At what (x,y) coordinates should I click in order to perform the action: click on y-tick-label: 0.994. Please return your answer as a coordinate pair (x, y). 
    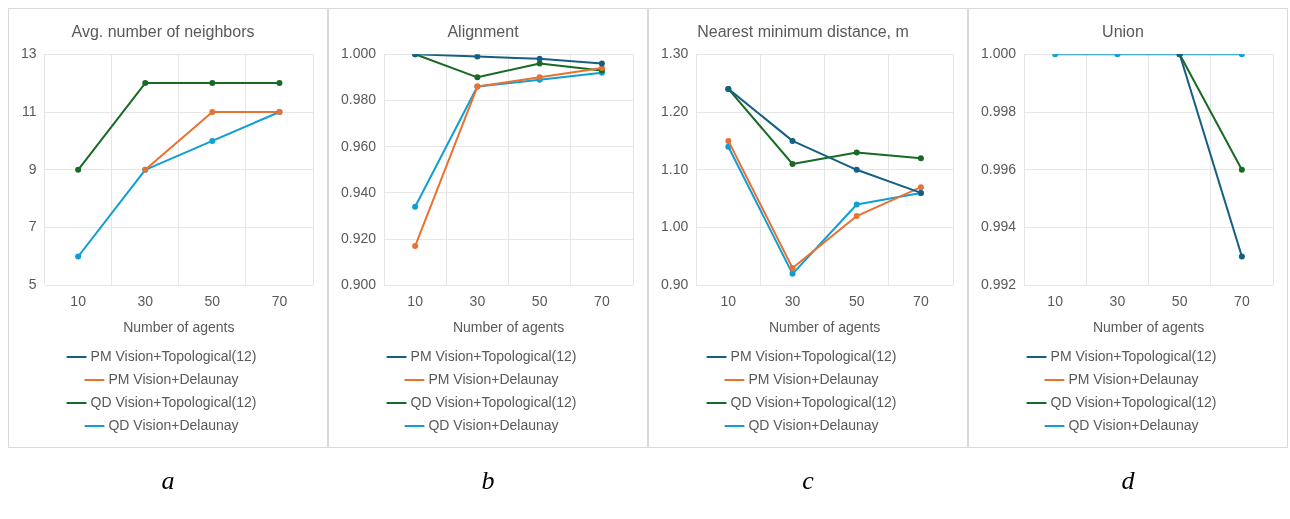
    Looking at the image, I should click on (998, 226).